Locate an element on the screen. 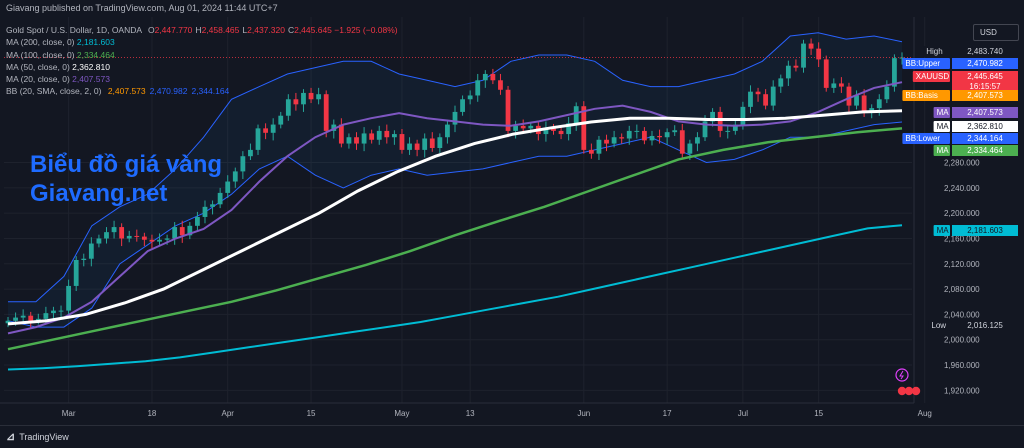  price-tag-value: 2,362.810 is located at coordinates (985, 126).